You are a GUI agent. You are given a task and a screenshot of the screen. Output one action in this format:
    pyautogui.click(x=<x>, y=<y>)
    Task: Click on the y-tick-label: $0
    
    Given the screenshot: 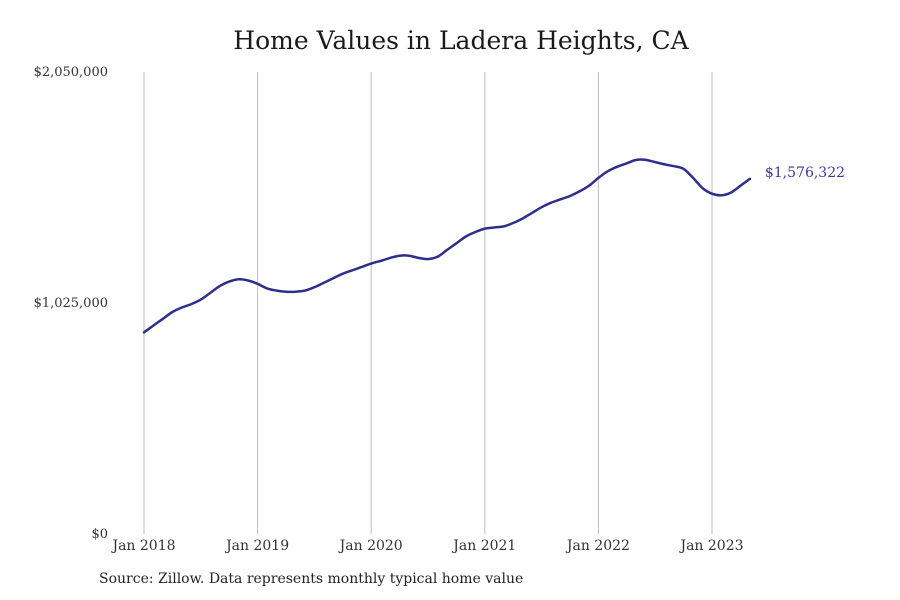 What is the action you would take?
    pyautogui.click(x=99, y=534)
    